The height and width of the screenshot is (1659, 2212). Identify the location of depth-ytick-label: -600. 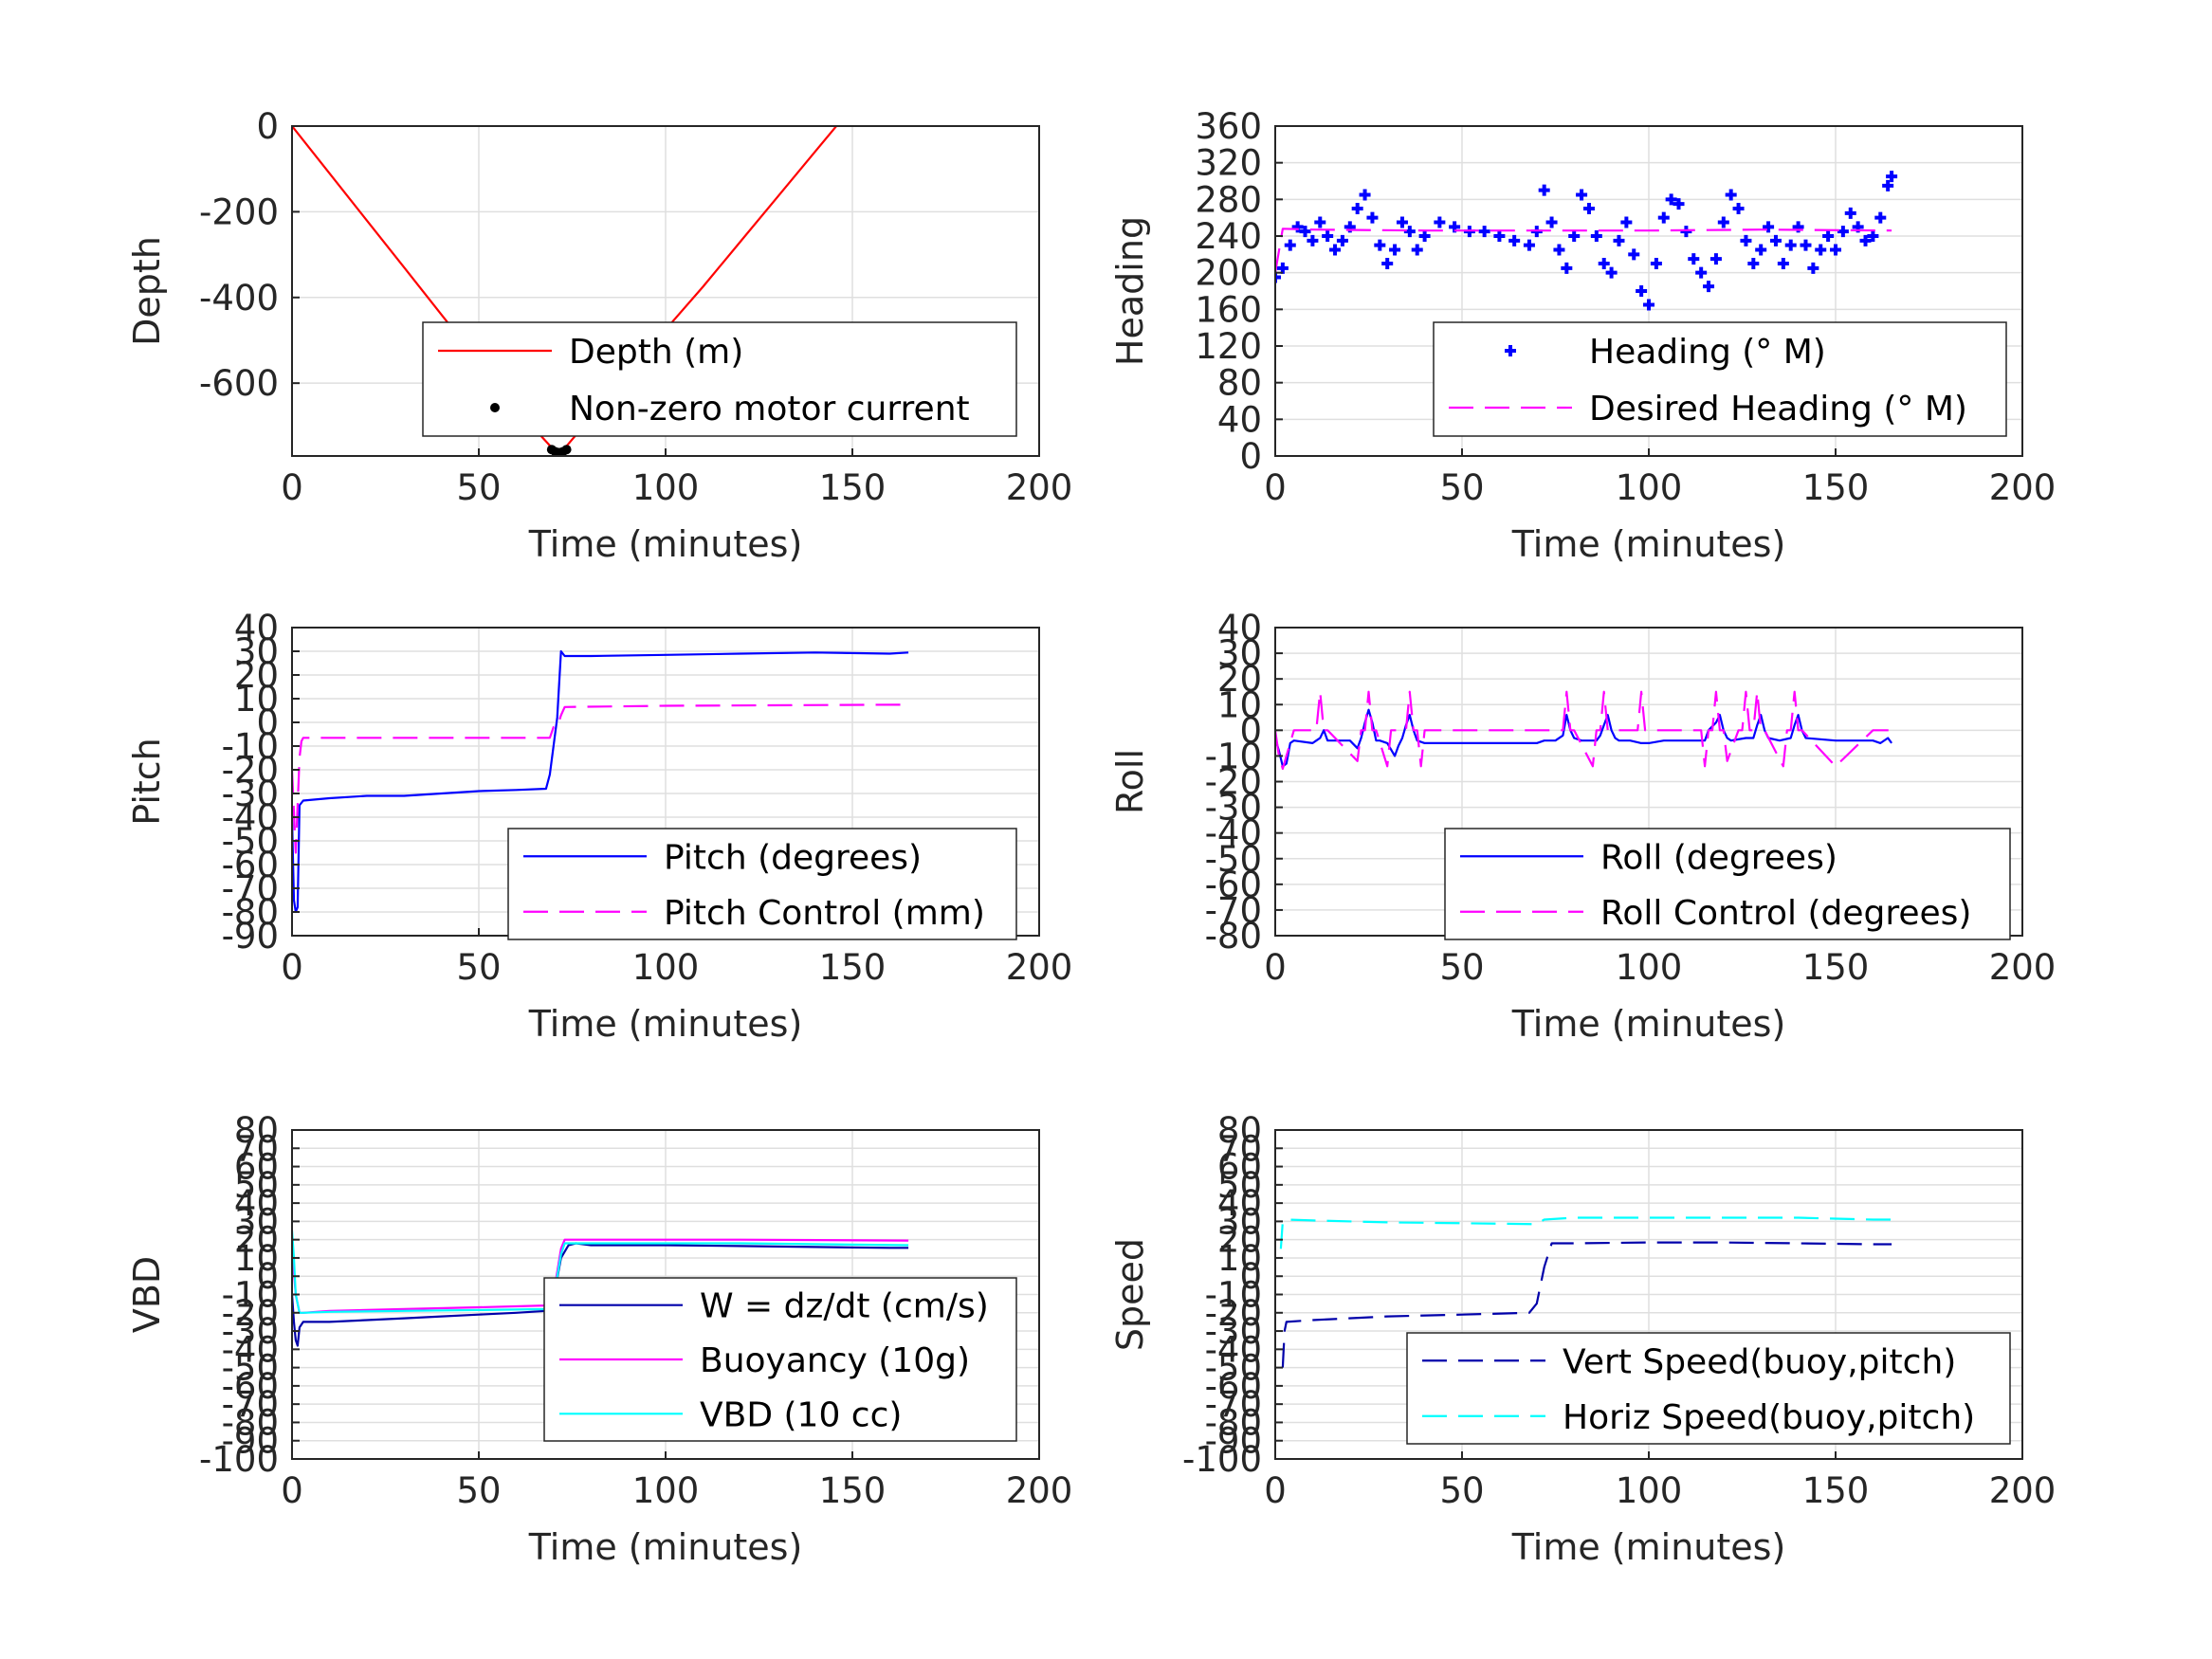
(239, 383).